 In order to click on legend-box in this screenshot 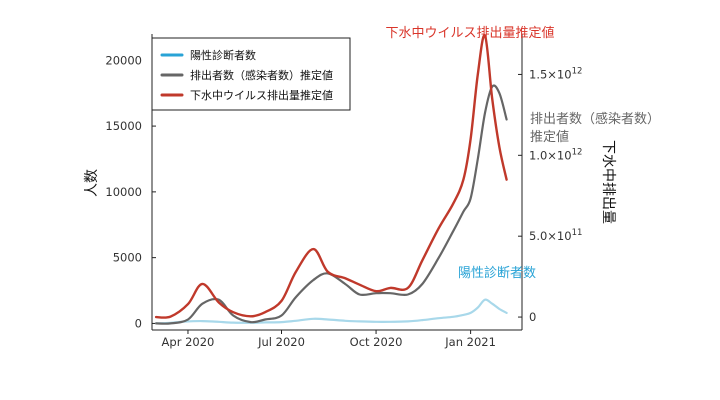, I will do `click(251, 74)`.